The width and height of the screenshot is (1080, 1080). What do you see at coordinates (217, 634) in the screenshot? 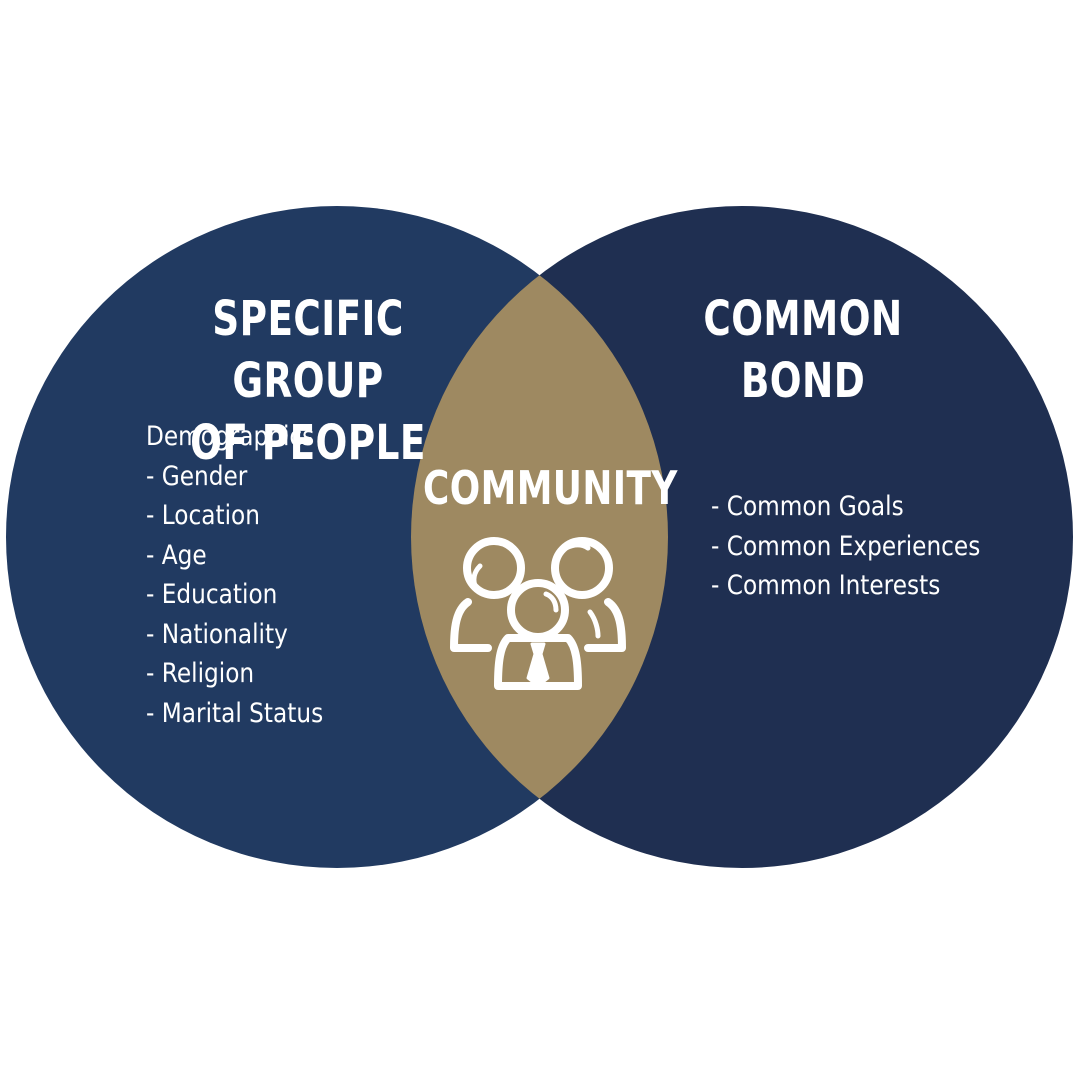
I see `list-item: - Nationality` at bounding box center [217, 634].